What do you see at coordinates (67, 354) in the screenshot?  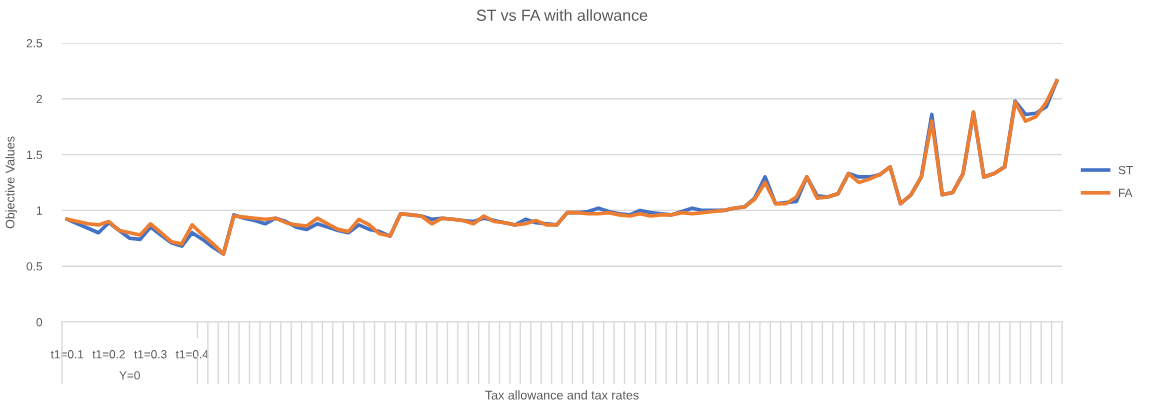 I see `x-tick-label: t1=0.1` at bounding box center [67, 354].